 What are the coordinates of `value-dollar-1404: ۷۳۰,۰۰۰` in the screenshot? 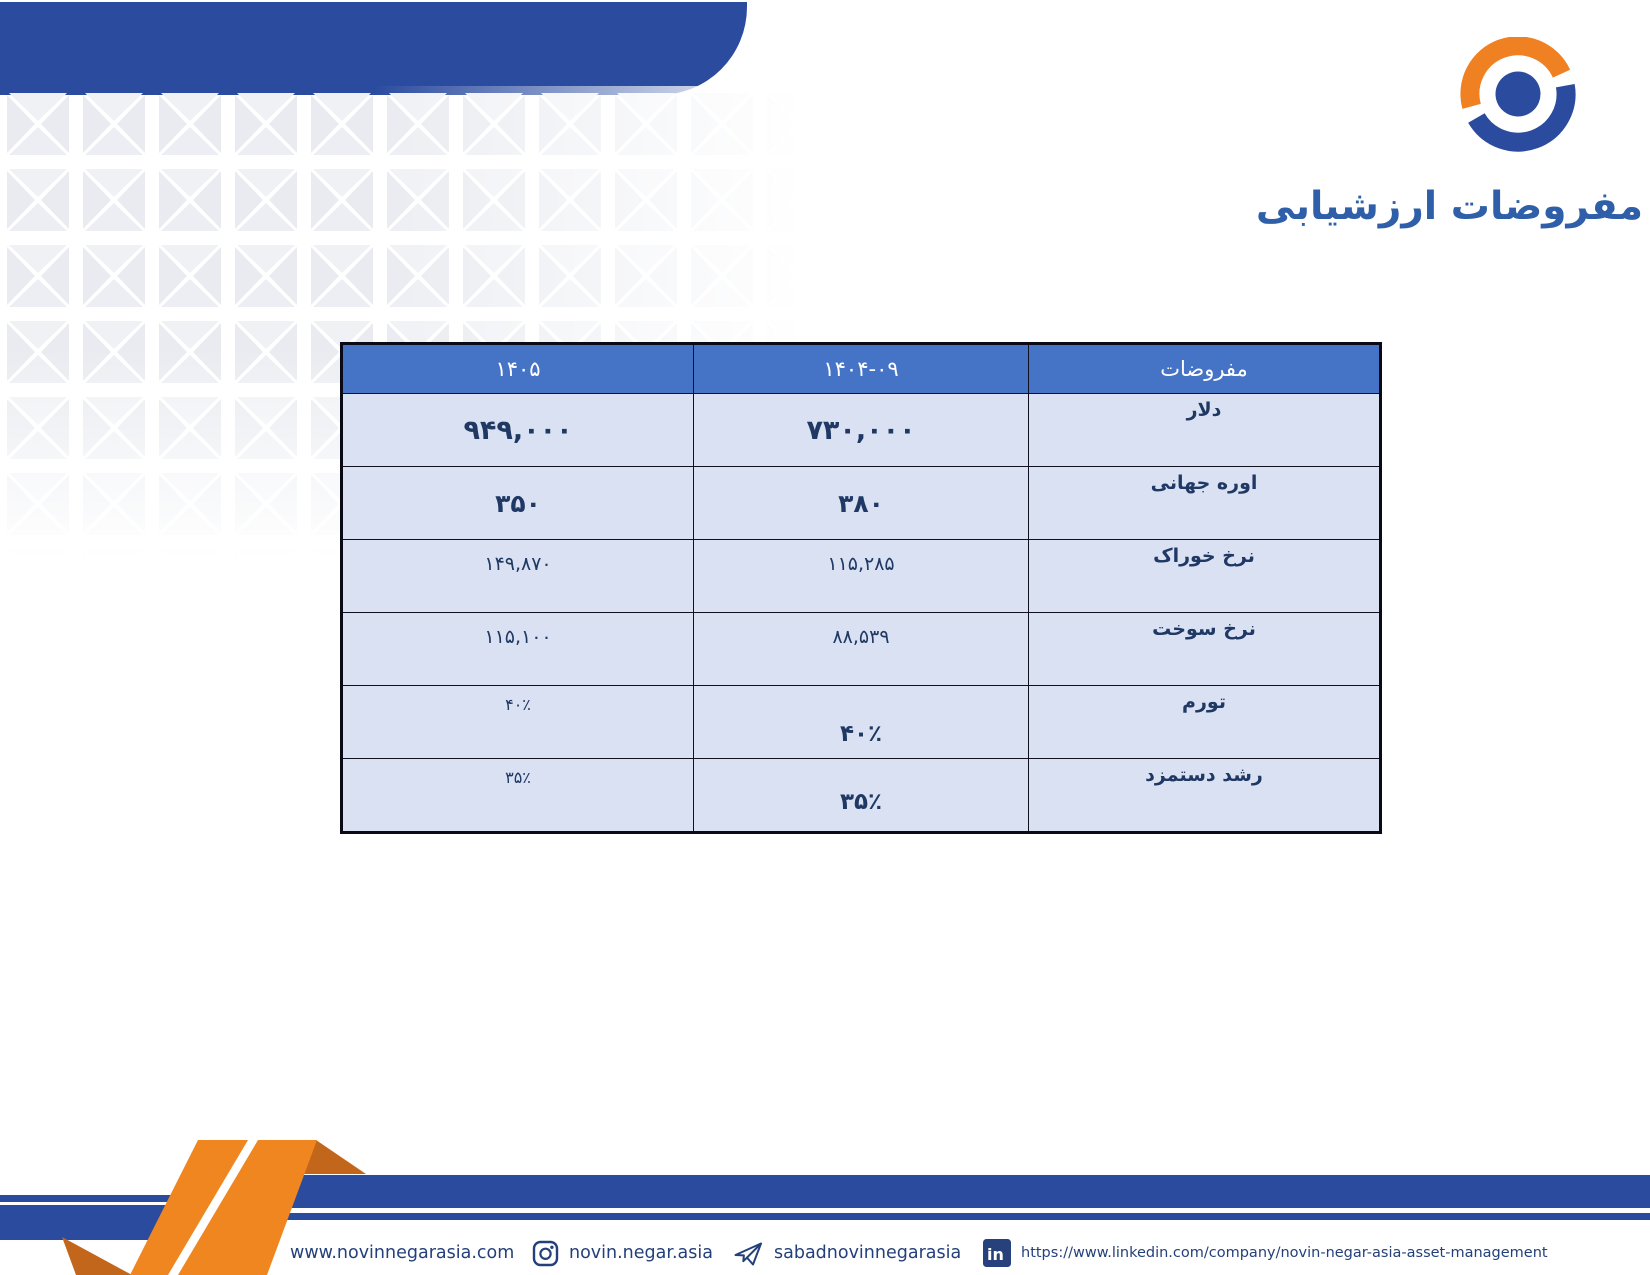 It's located at (860, 429).